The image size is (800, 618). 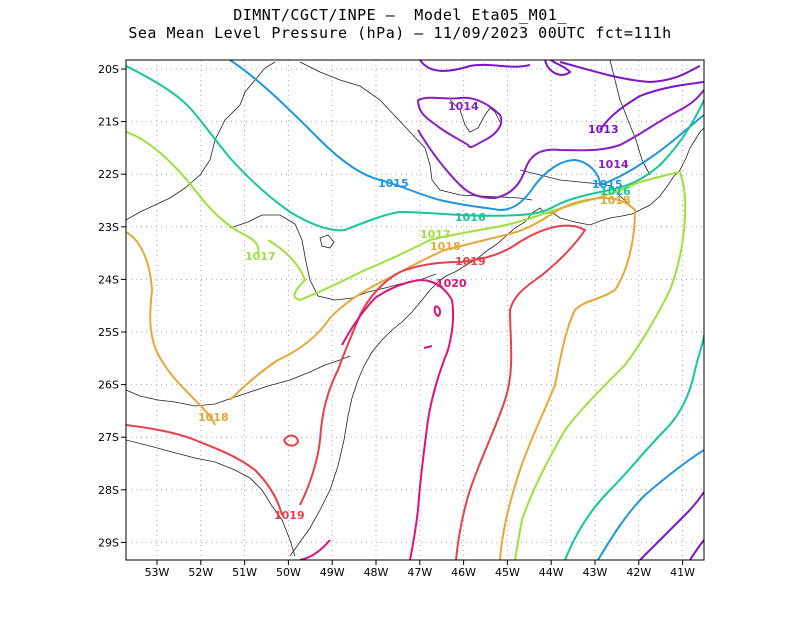 What do you see at coordinates (435, 234) in the screenshot?
I see `contour-label-1017b: 1017` at bounding box center [435, 234].